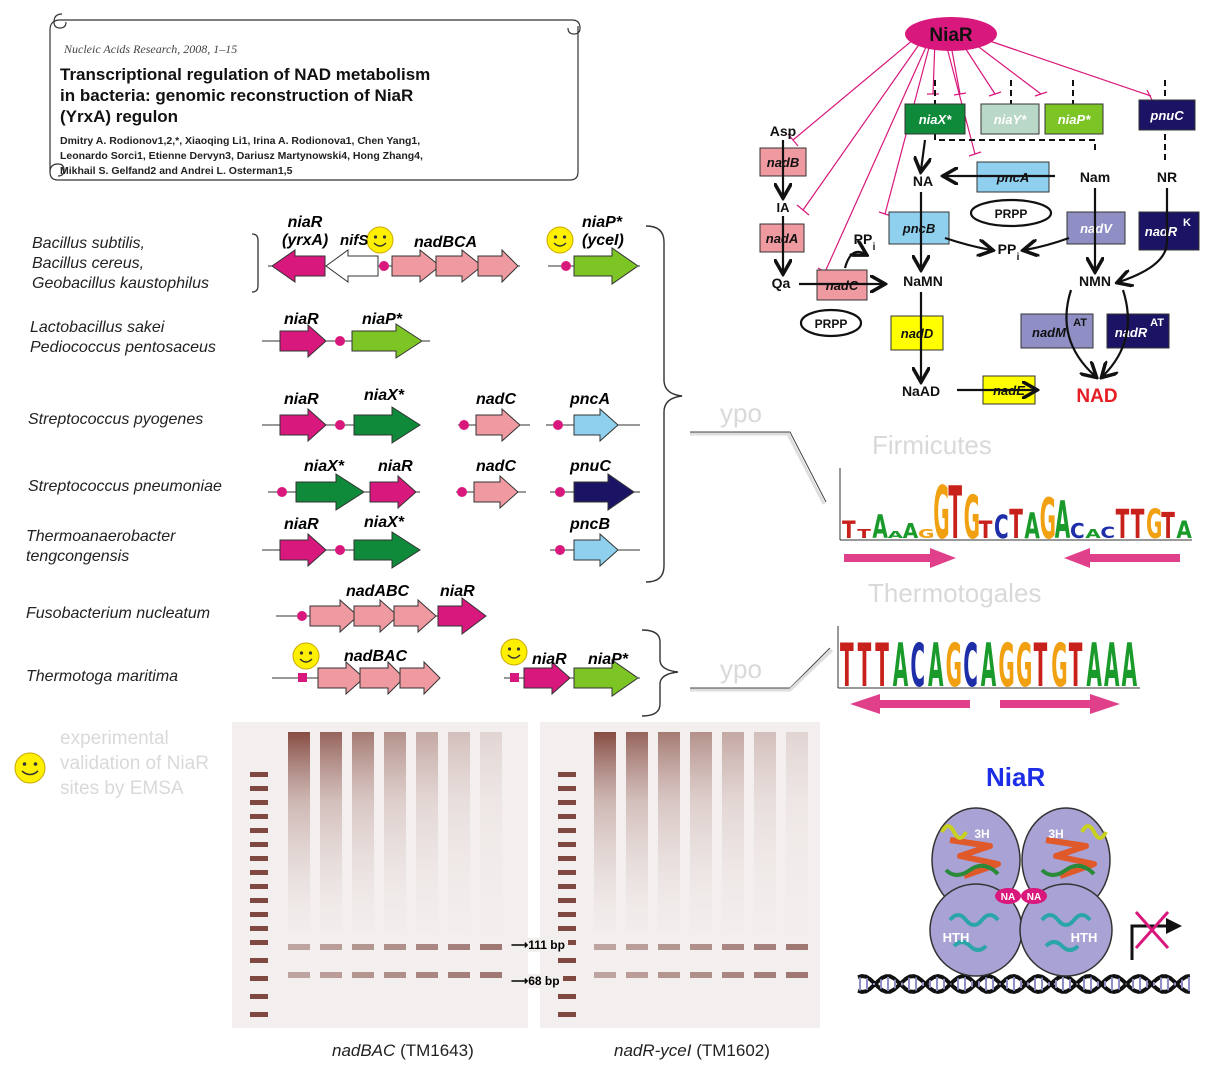 The image size is (1220, 1080). Describe the element at coordinates (917, 333) in the screenshot. I see `box-nadD-label: nadD` at that location.